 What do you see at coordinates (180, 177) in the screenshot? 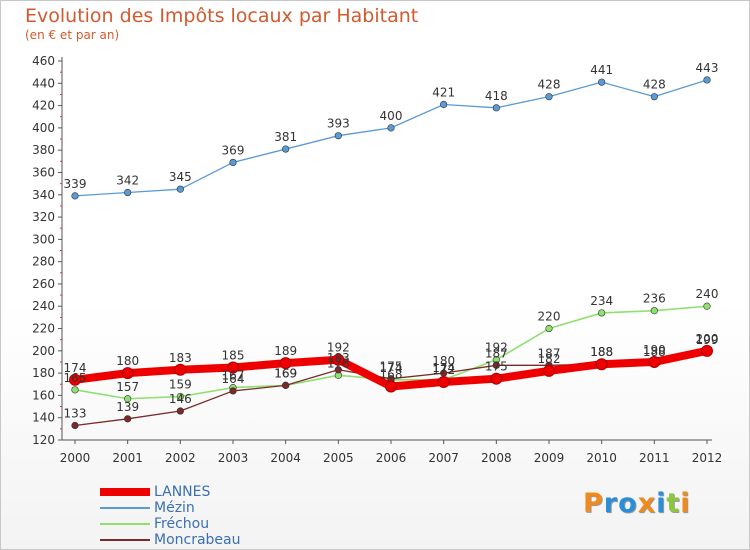
I see `data-label-mezin: 345` at bounding box center [180, 177].